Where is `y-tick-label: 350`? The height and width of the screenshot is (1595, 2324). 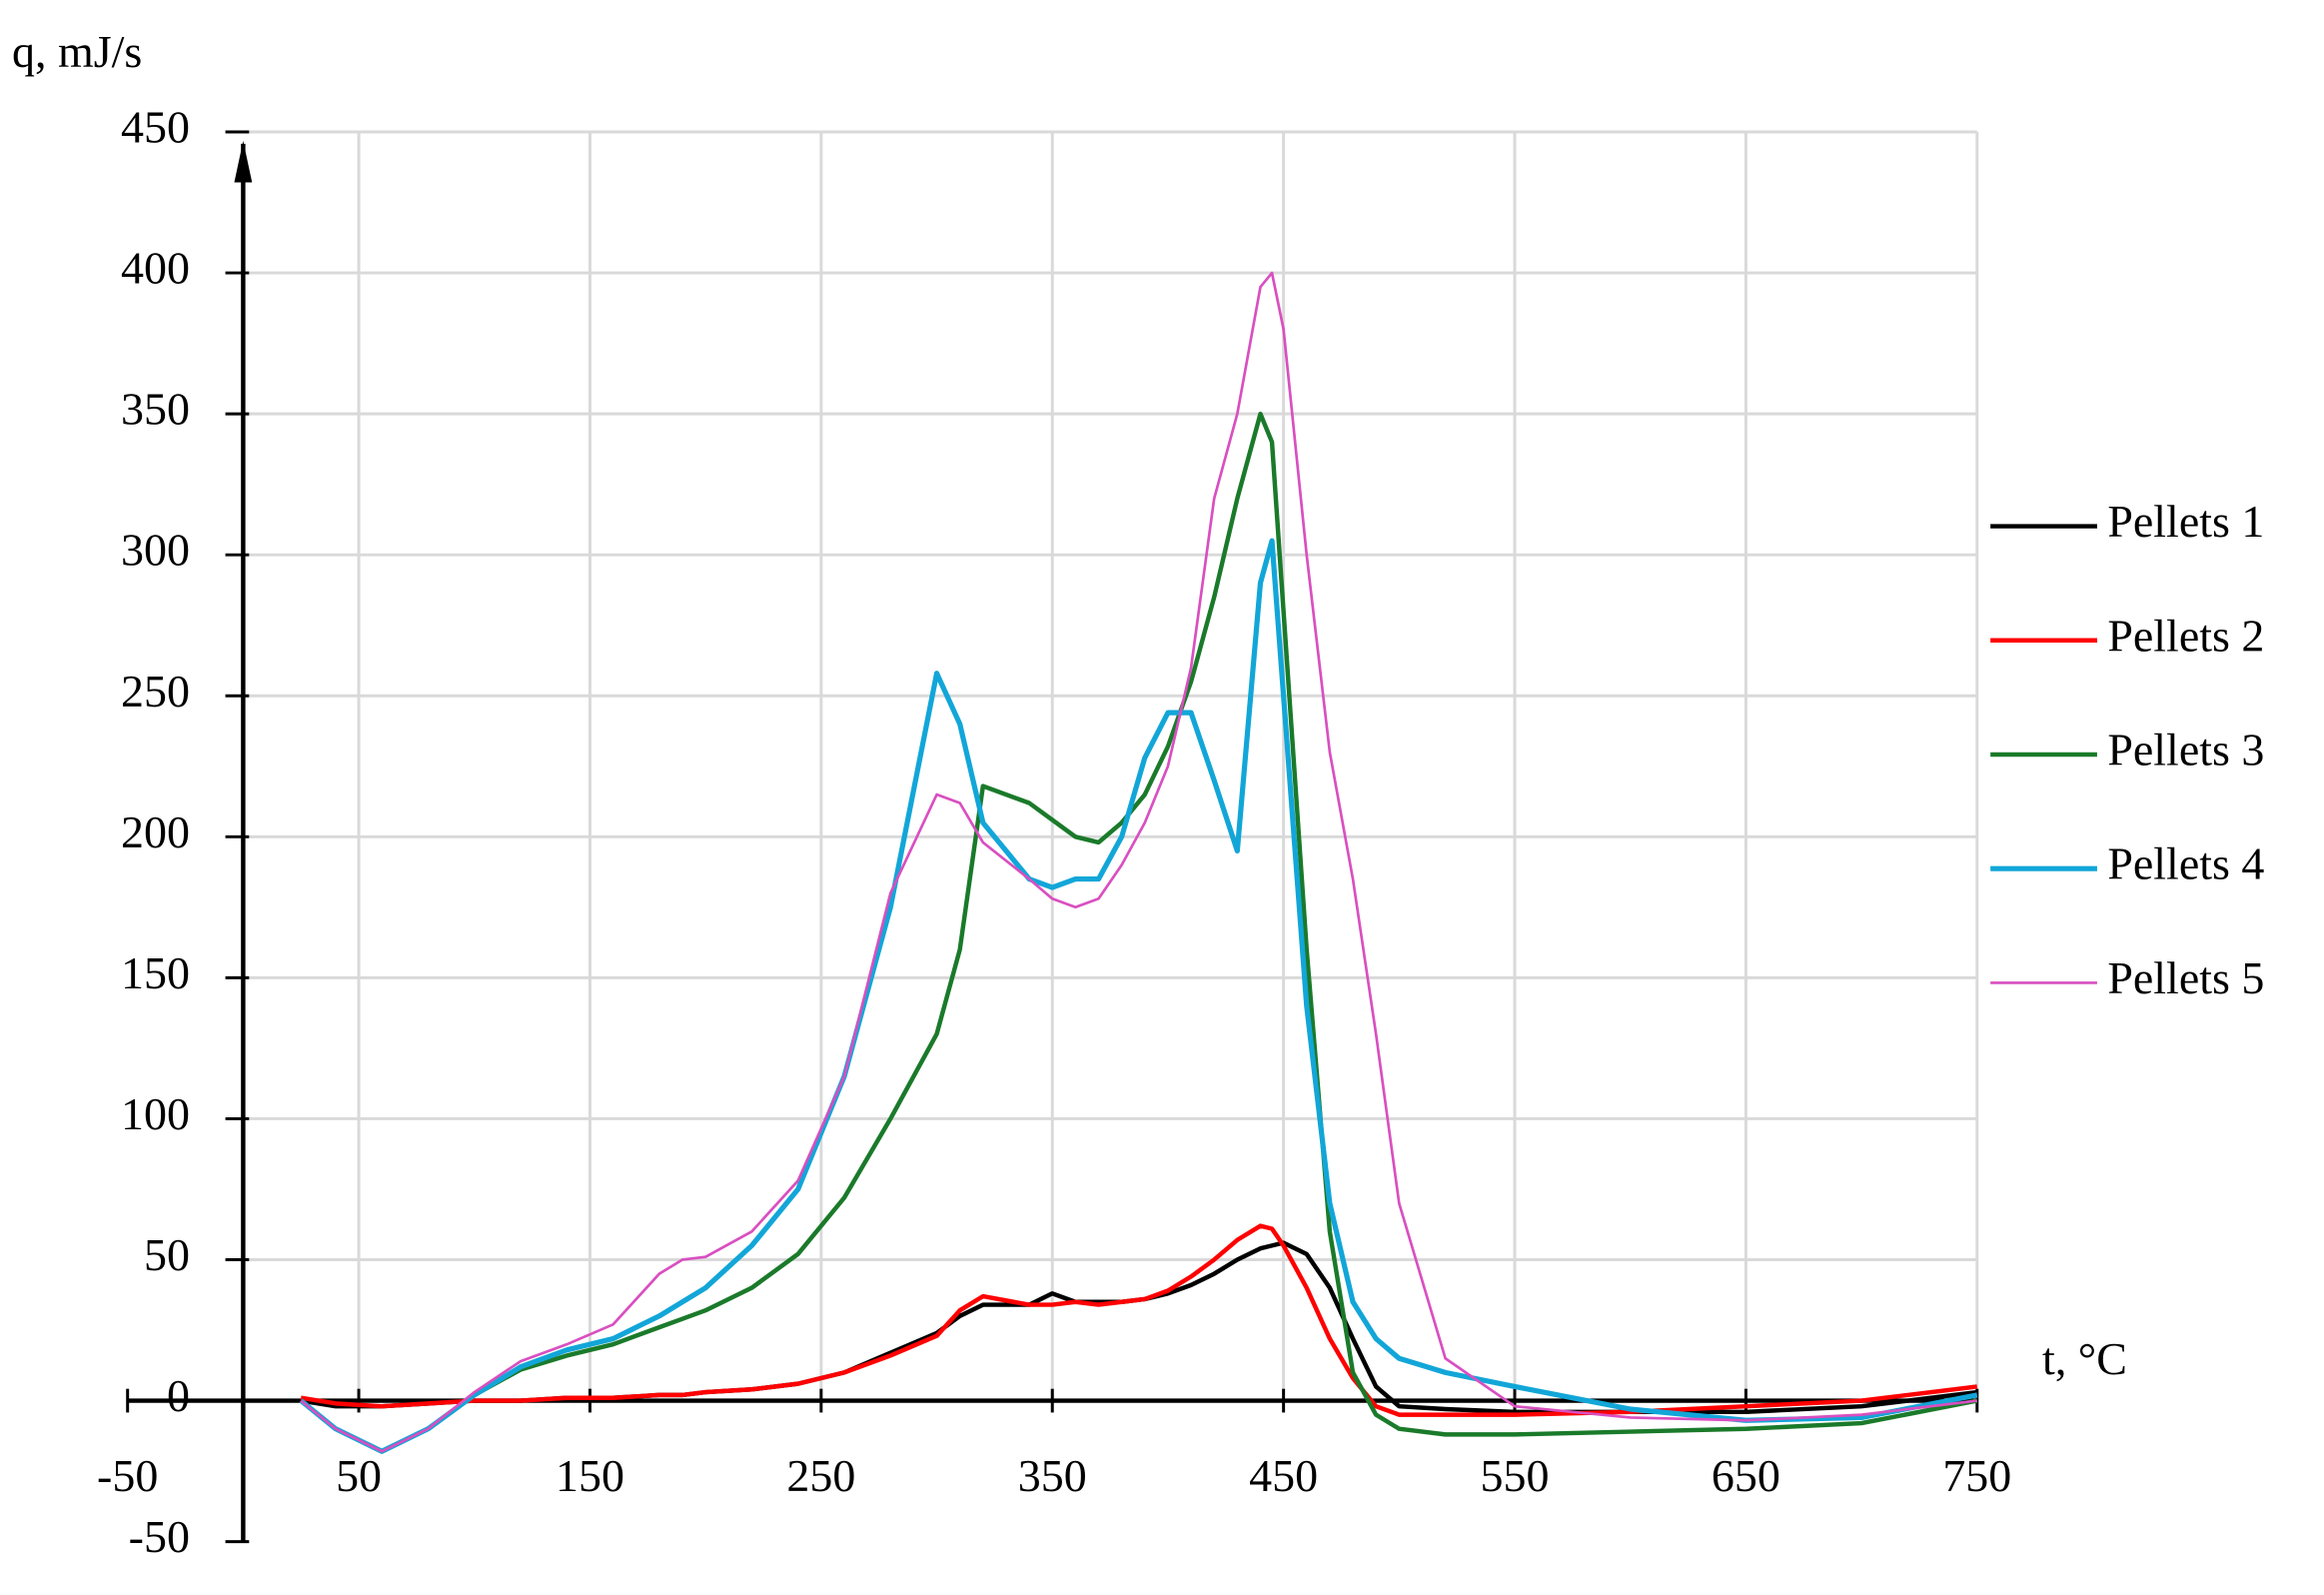
y-tick-label: 350 is located at coordinates (156, 409).